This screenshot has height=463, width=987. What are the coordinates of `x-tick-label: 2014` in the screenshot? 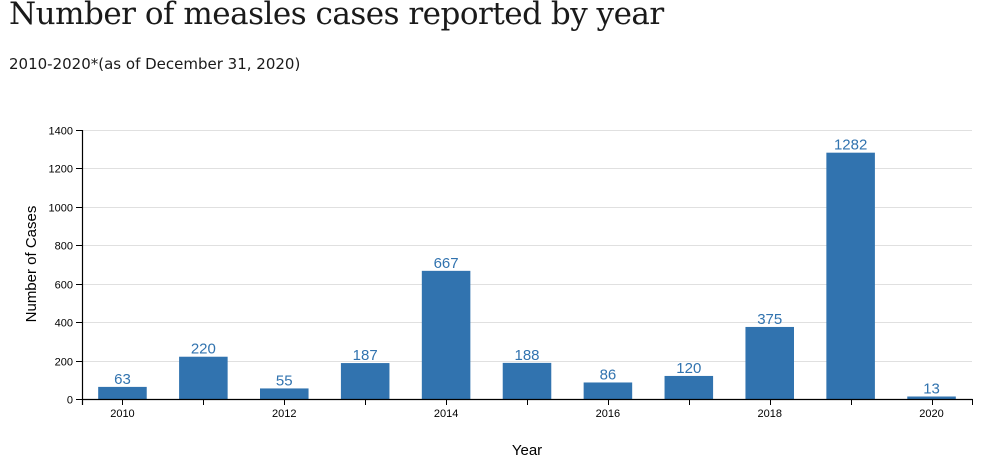 It's located at (446, 414).